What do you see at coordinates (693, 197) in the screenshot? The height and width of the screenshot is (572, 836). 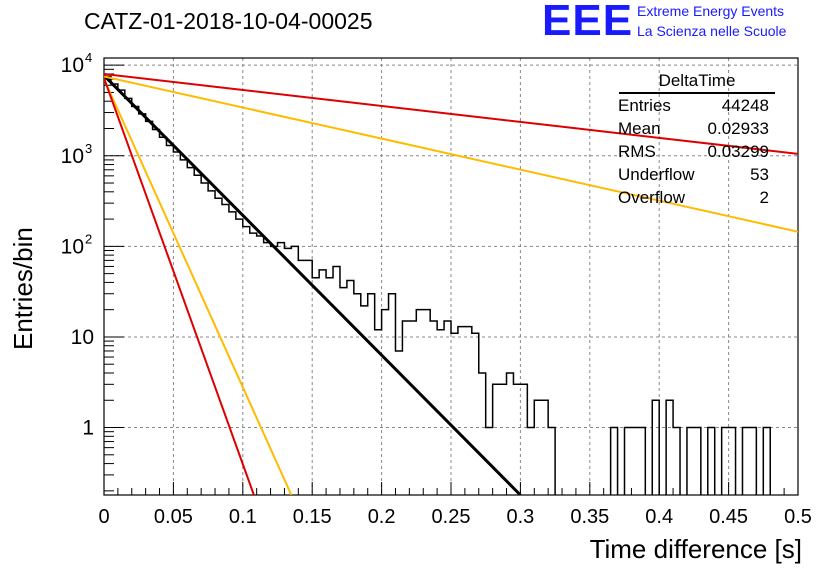 I see `stats-row: Overflow 2` at bounding box center [693, 197].